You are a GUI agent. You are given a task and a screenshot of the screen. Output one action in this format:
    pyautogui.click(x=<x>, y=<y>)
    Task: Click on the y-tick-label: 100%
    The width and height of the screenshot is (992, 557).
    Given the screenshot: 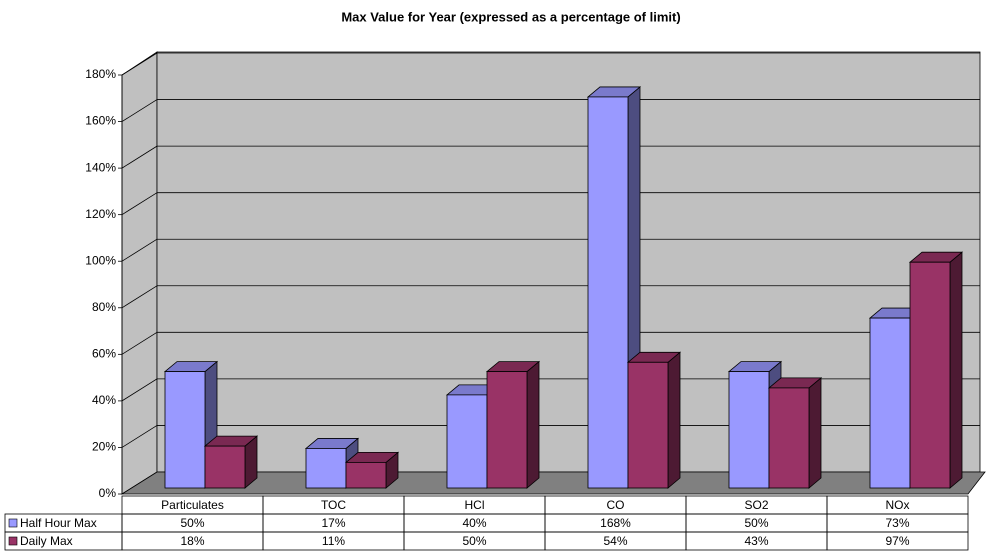 What is the action you would take?
    pyautogui.click(x=100, y=260)
    